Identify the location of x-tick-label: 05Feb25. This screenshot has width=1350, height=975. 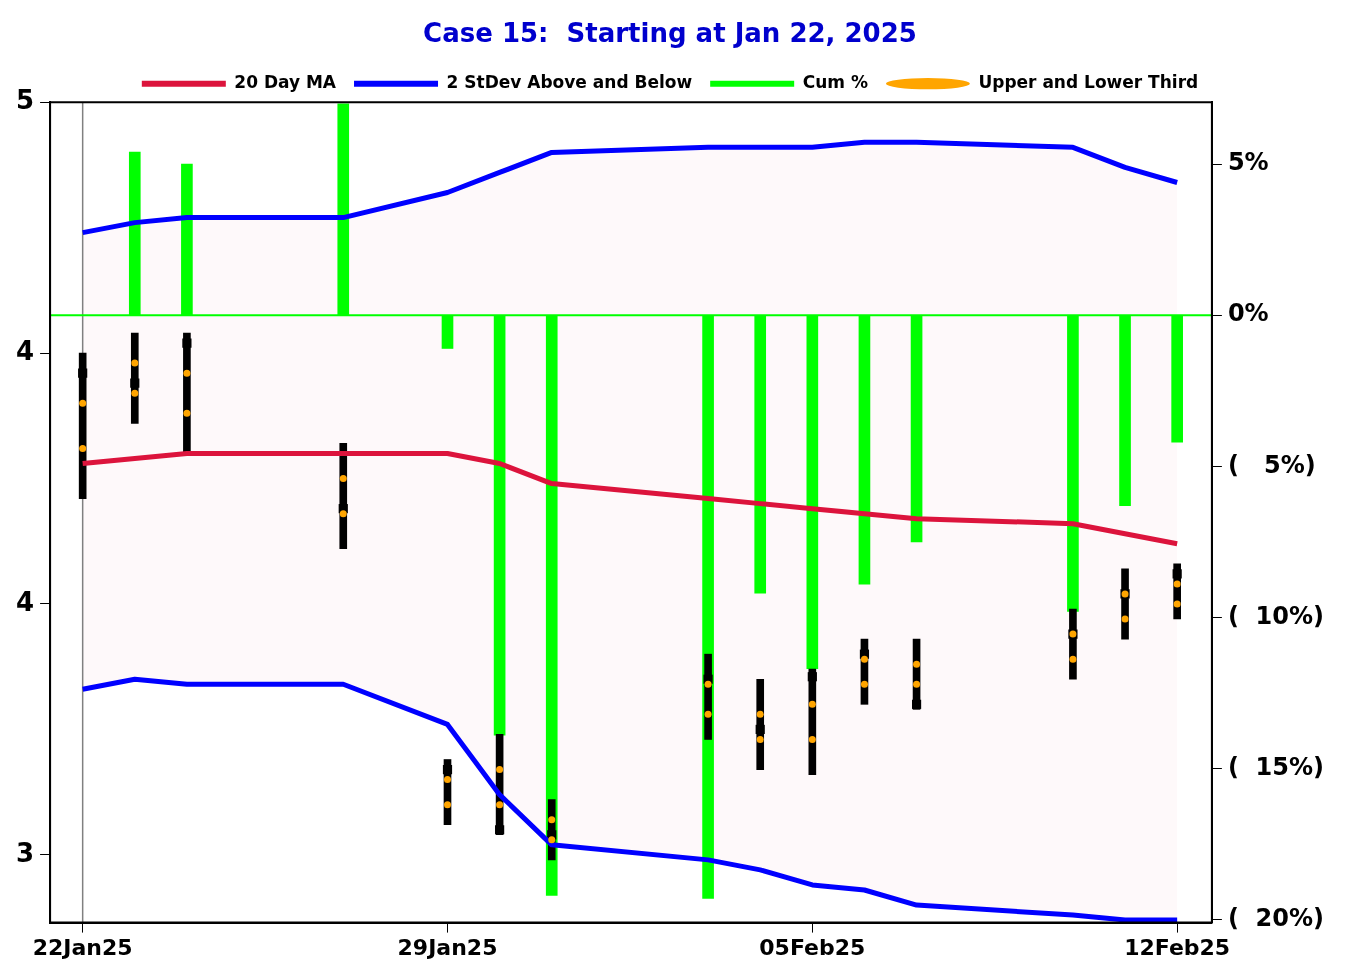
(812, 947).